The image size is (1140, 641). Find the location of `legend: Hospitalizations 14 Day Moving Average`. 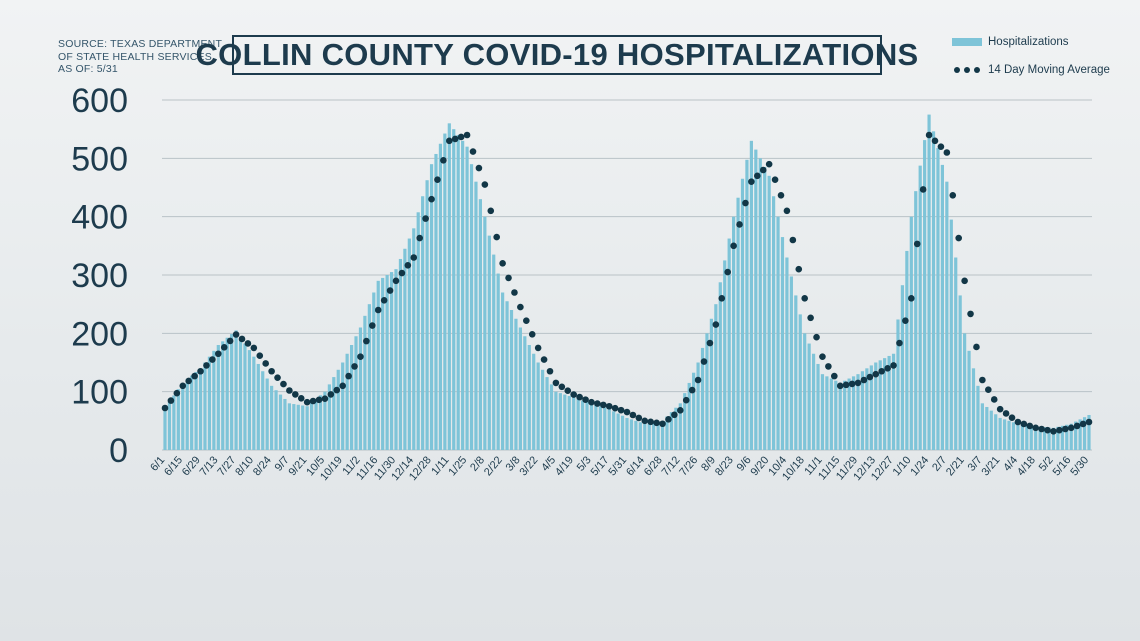

legend: Hospitalizations 14 Day Moving Average is located at coordinates (1031, 62).